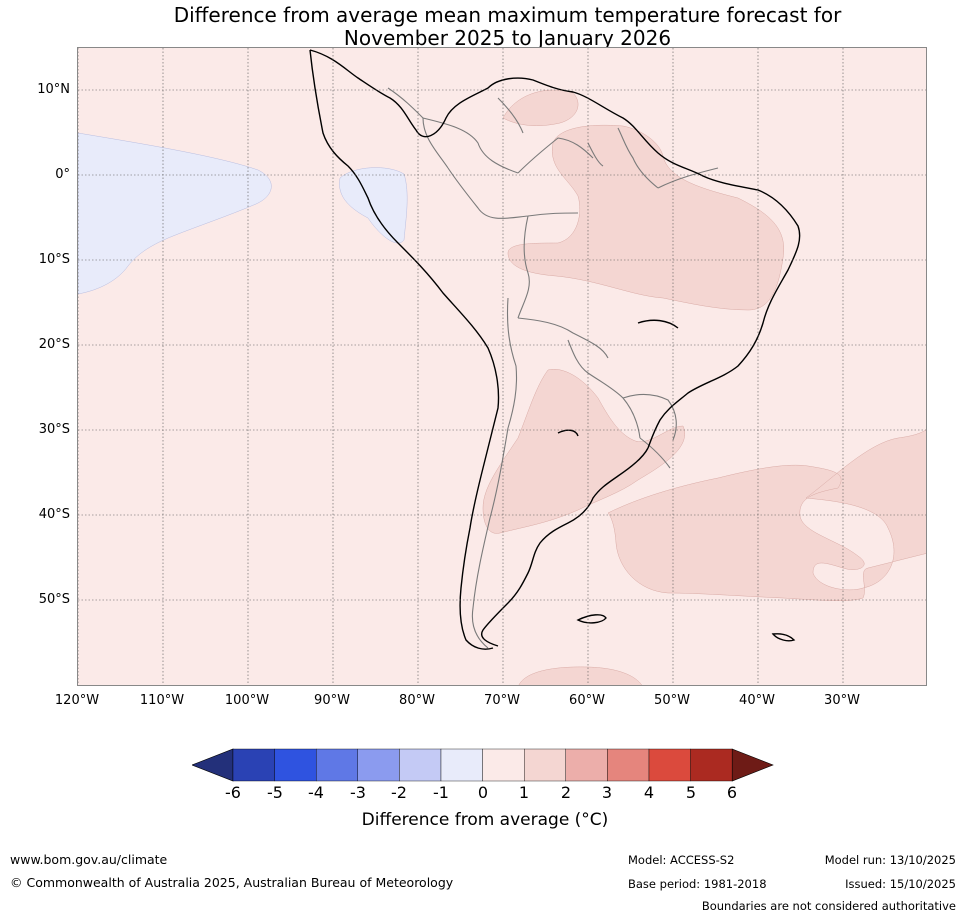 This screenshot has height=919, width=965. I want to click on lat-label-50s: 50°S, so click(54, 599).